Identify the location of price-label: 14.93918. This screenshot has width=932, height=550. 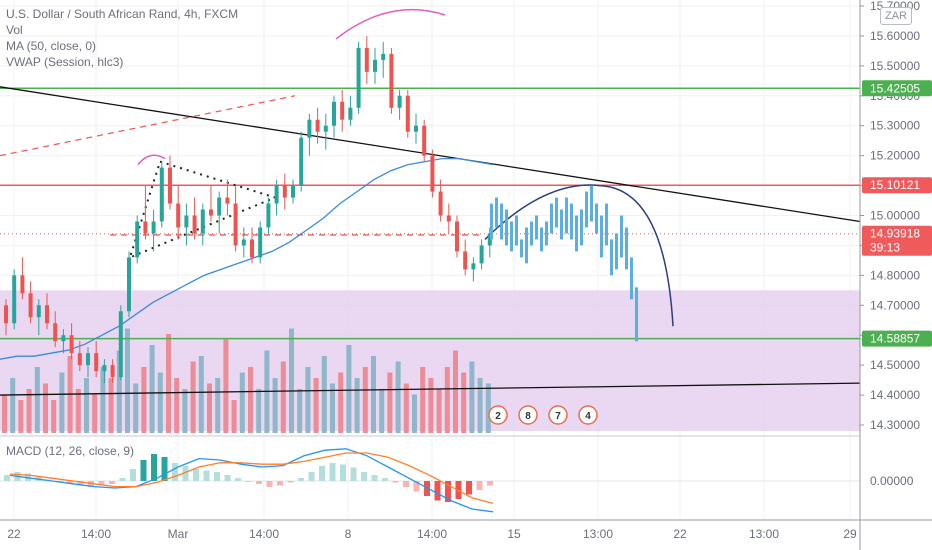
(895, 234).